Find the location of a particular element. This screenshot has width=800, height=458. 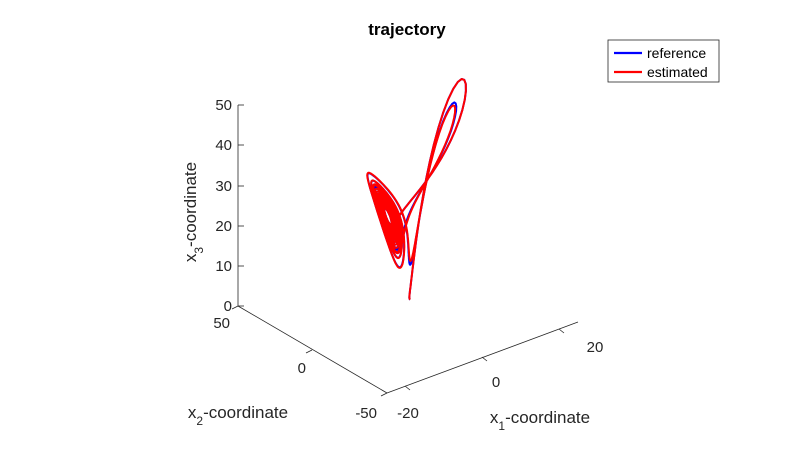

y-axis-ticks: 50 0 -50 is located at coordinates (300, 363).